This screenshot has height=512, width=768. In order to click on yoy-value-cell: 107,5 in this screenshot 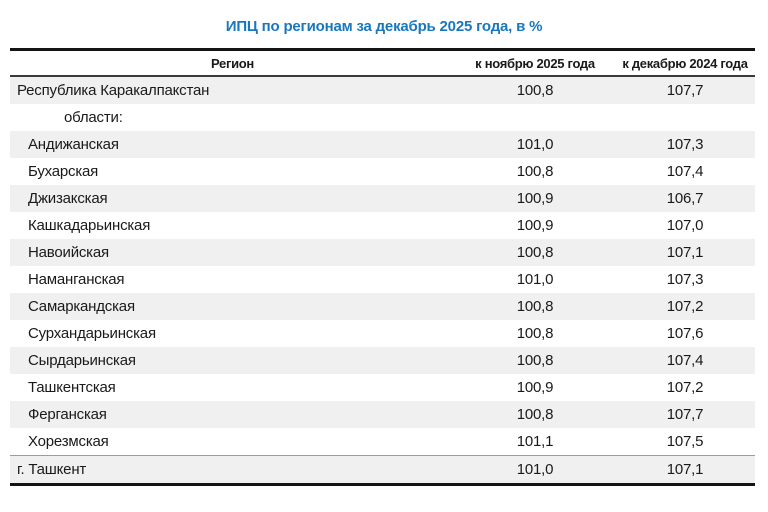, I will do `click(685, 441)`.